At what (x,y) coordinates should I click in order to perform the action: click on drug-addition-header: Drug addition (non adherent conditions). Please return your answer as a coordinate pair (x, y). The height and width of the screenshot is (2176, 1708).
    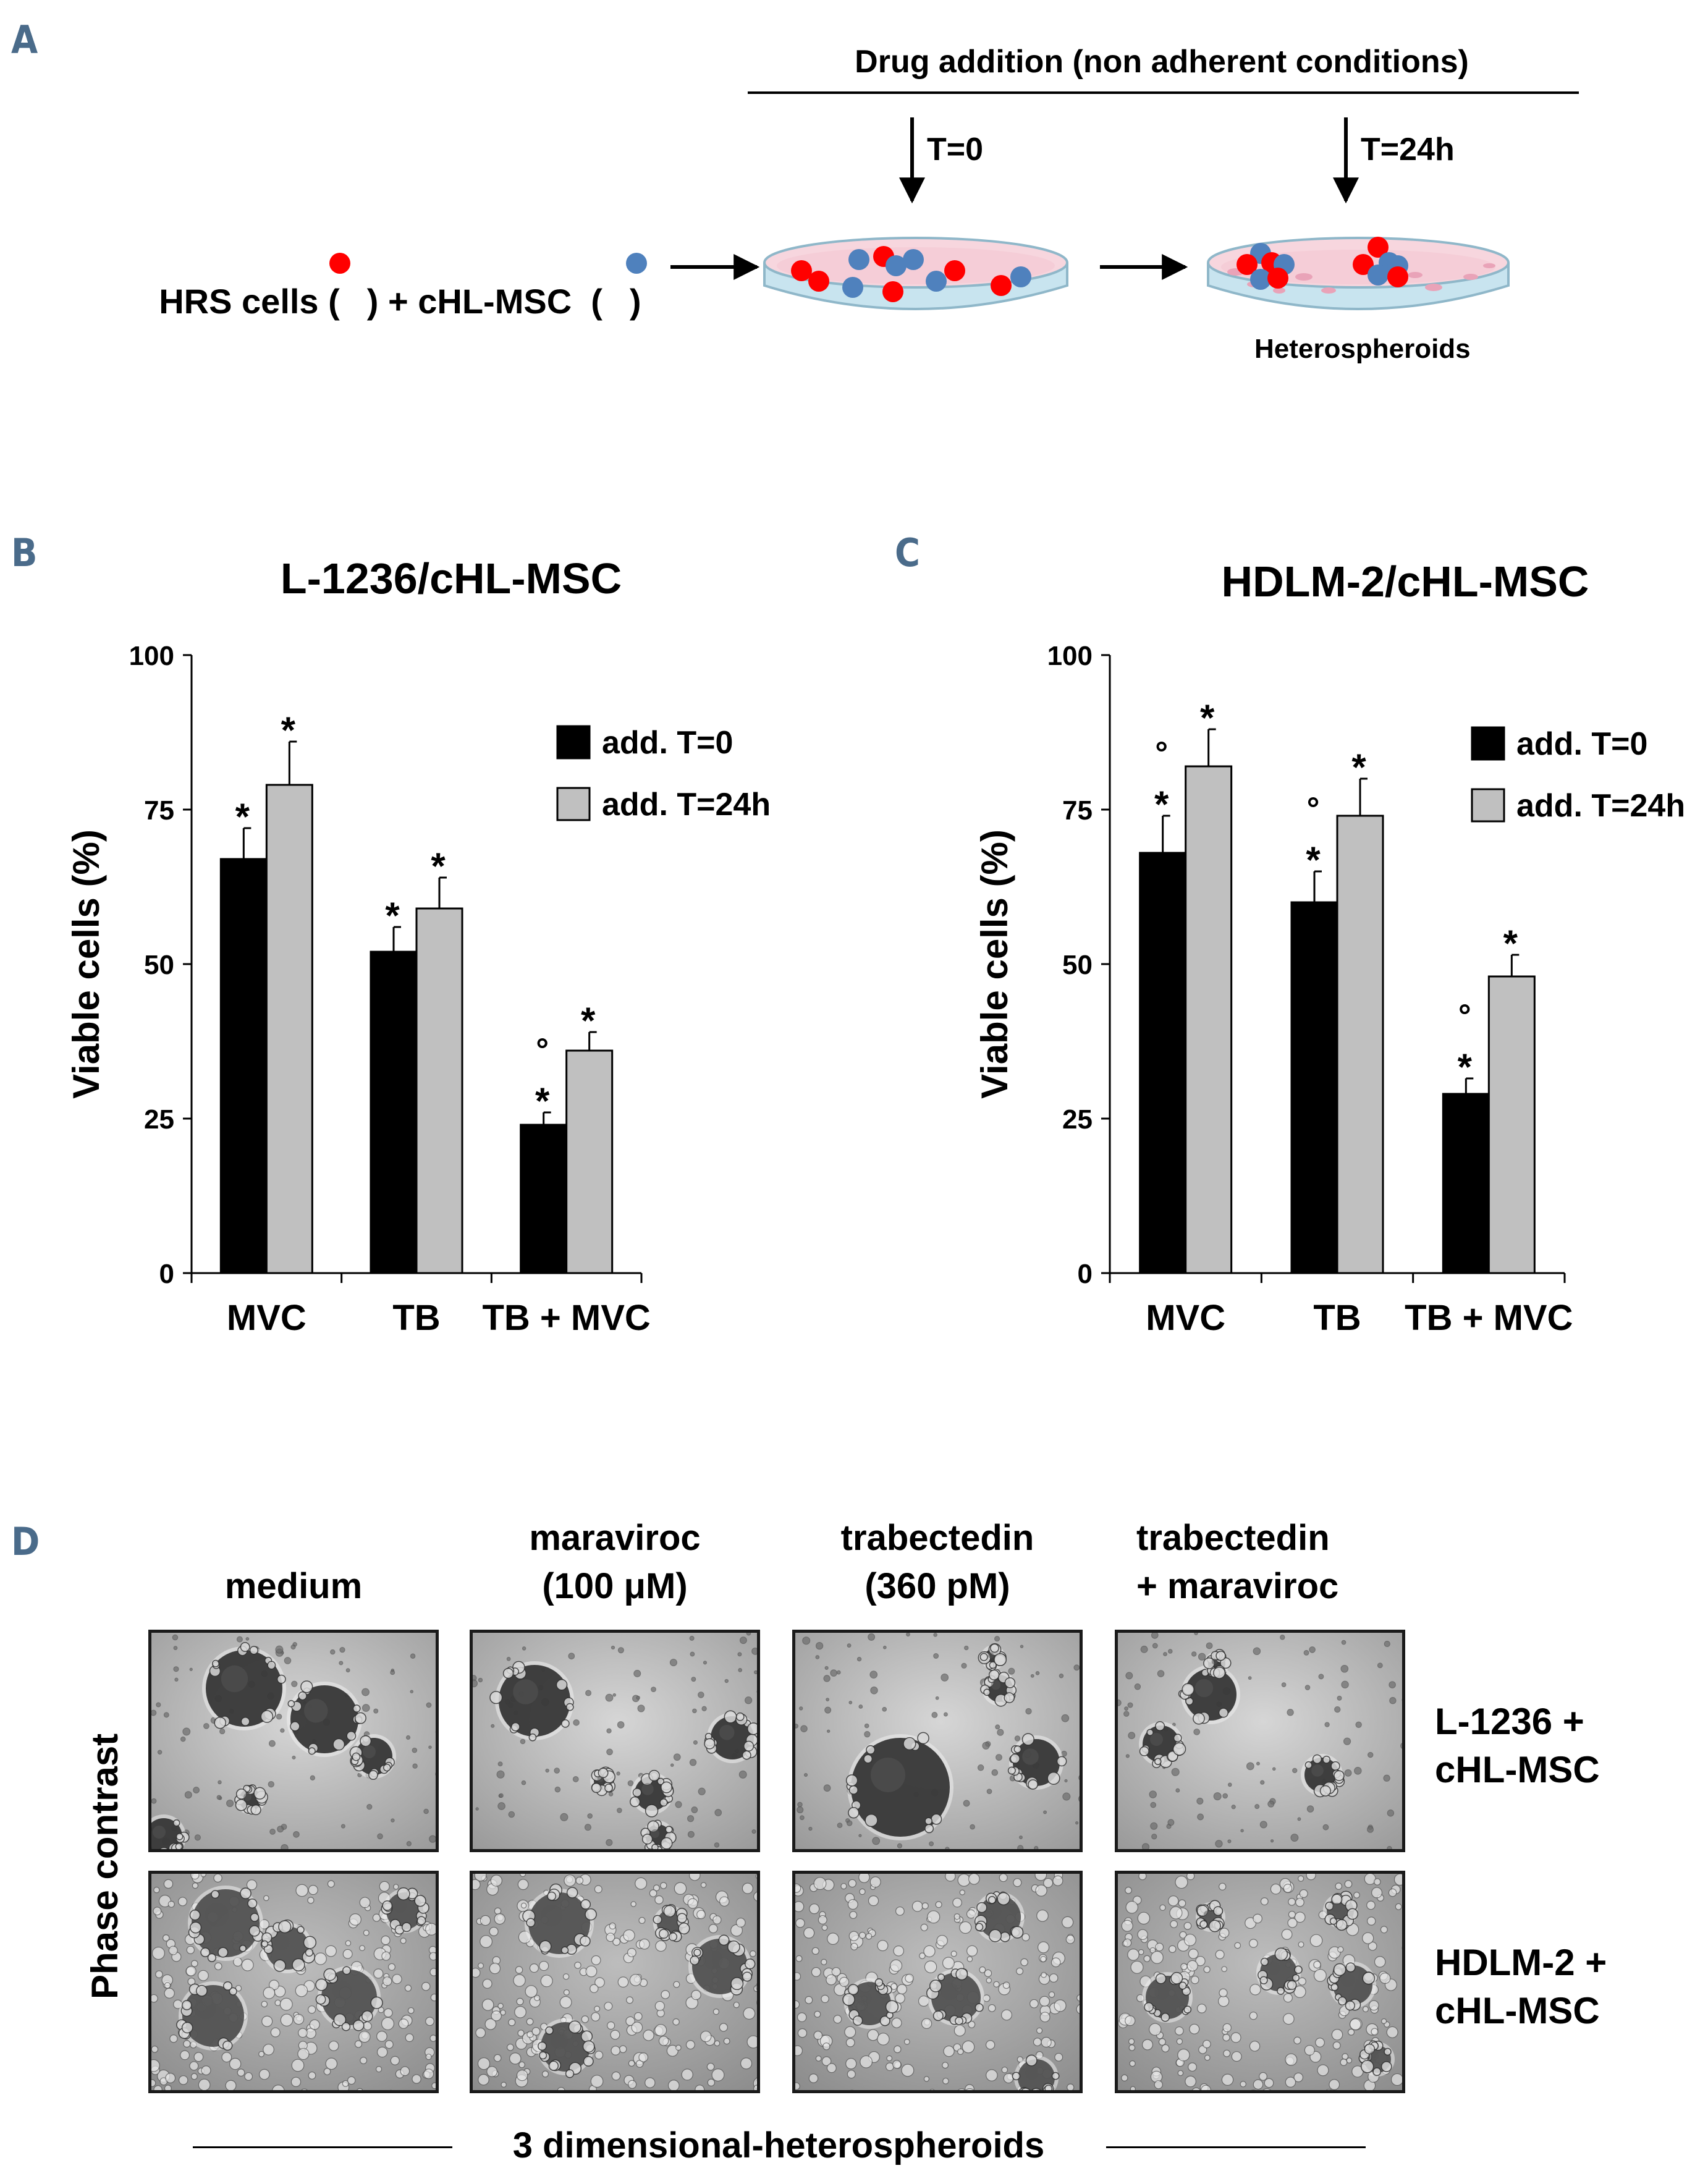
    Looking at the image, I should click on (1162, 62).